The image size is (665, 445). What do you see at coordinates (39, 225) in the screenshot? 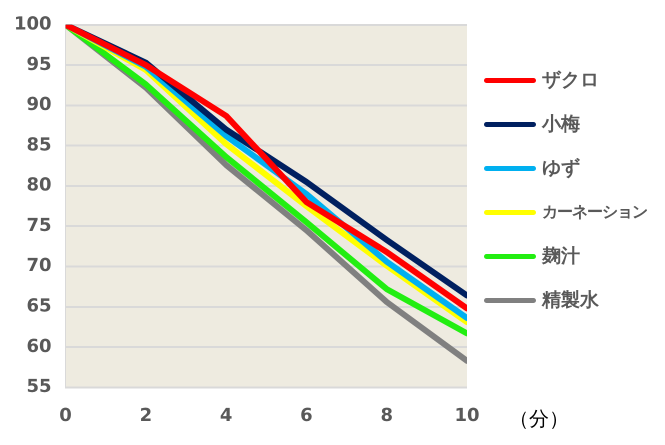
I see `y-tick-label: 75` at bounding box center [39, 225].